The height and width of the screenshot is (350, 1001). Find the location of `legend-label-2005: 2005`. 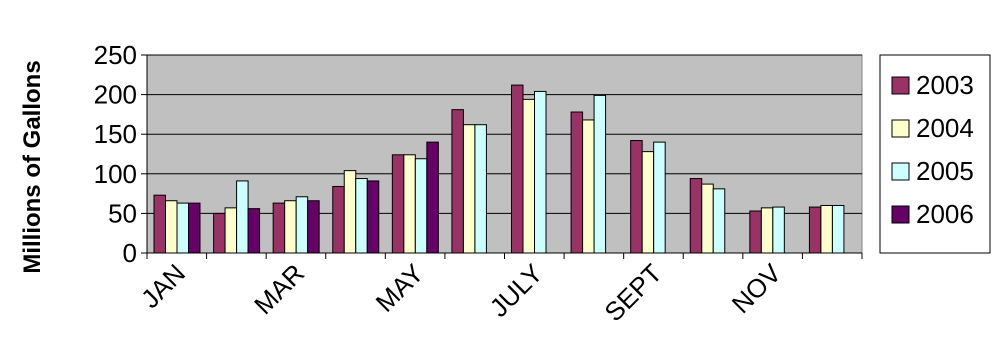

legend-label-2005: 2005 is located at coordinates (945, 171).